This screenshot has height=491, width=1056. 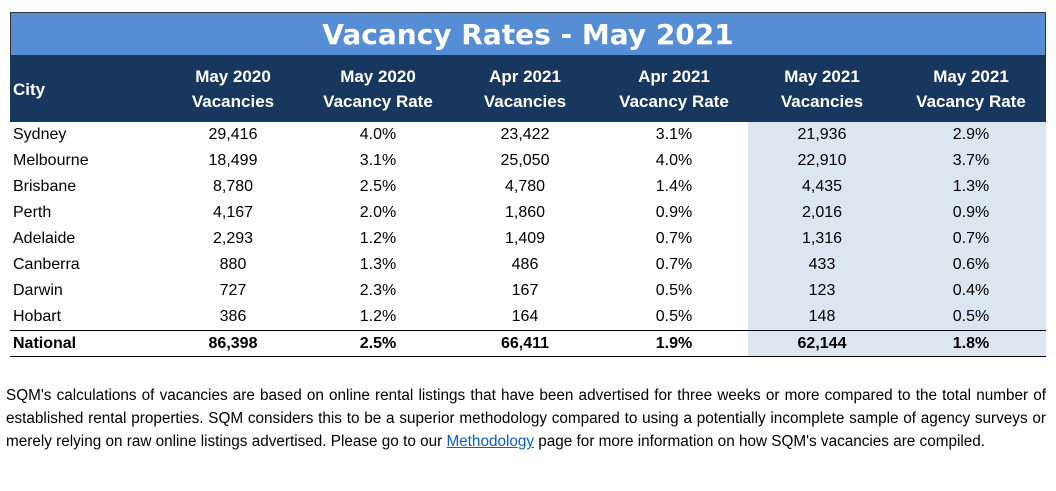 What do you see at coordinates (971, 343) in the screenshot?
I see `cell: 1.8%` at bounding box center [971, 343].